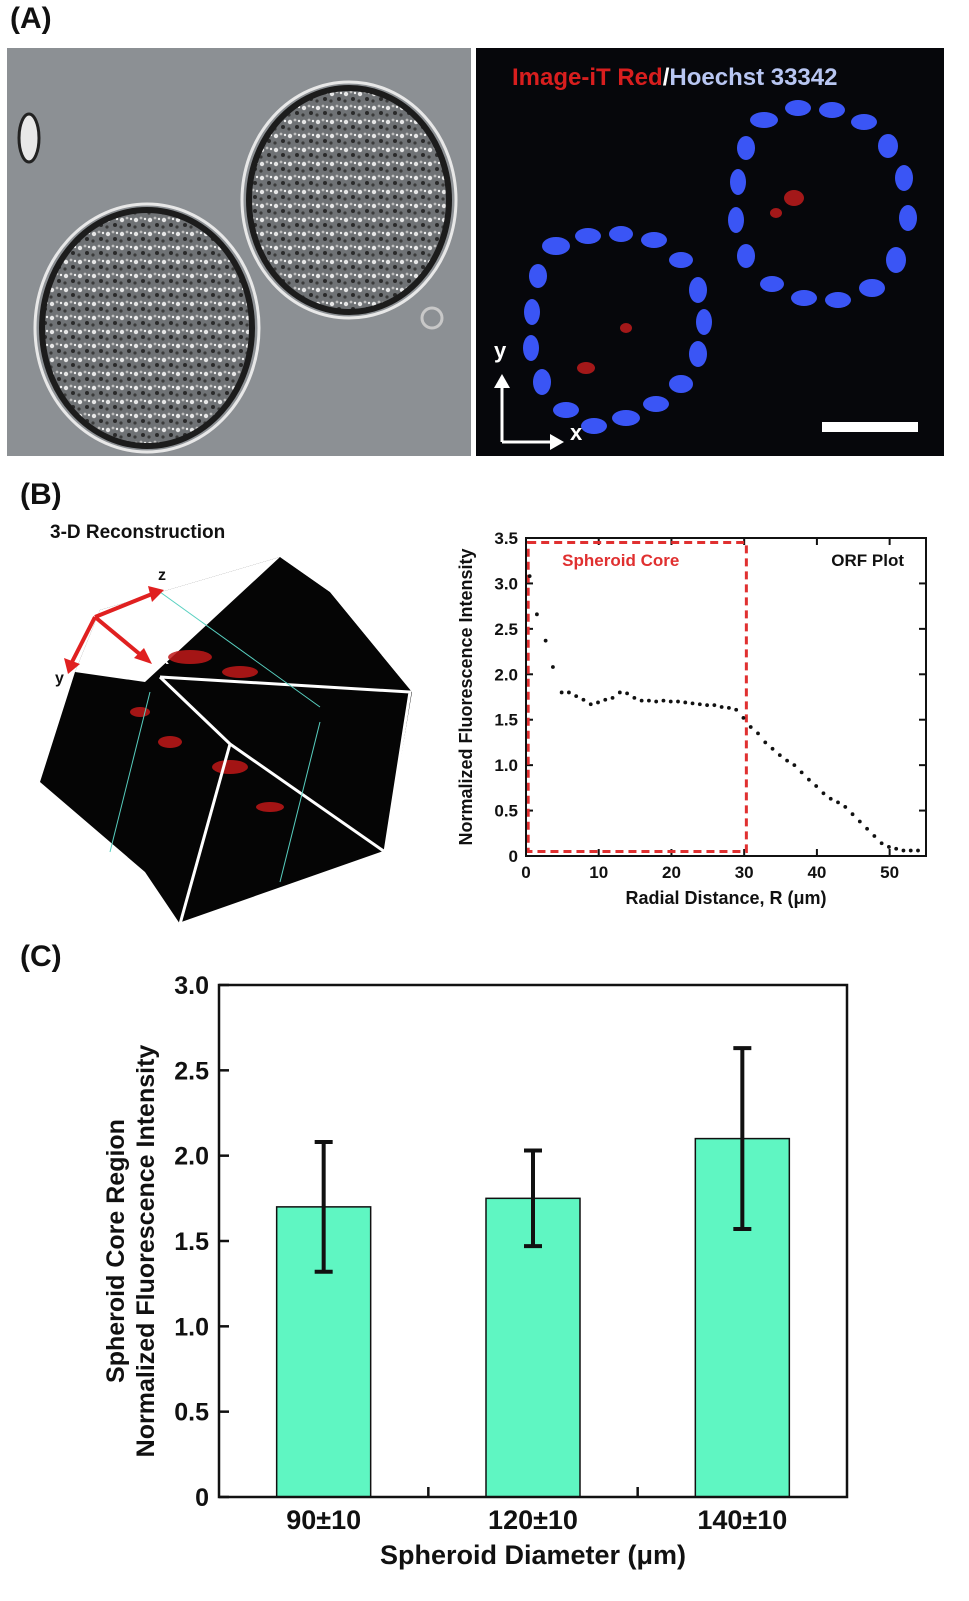 This screenshot has height=1601, width=969. Describe the element at coordinates (506, 765) in the screenshot. I see `orf-y-tick-label: 1.0` at that location.